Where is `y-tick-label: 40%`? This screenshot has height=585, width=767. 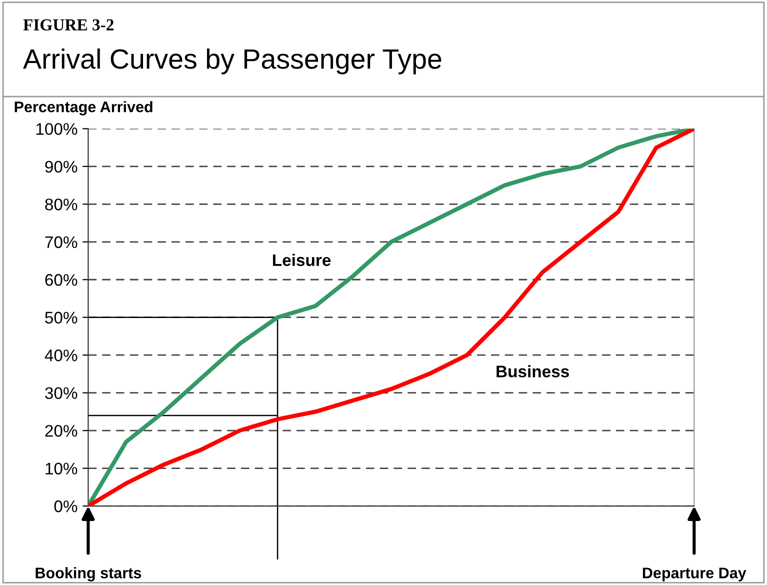
y-tick-label: 40% is located at coordinates (61, 355).